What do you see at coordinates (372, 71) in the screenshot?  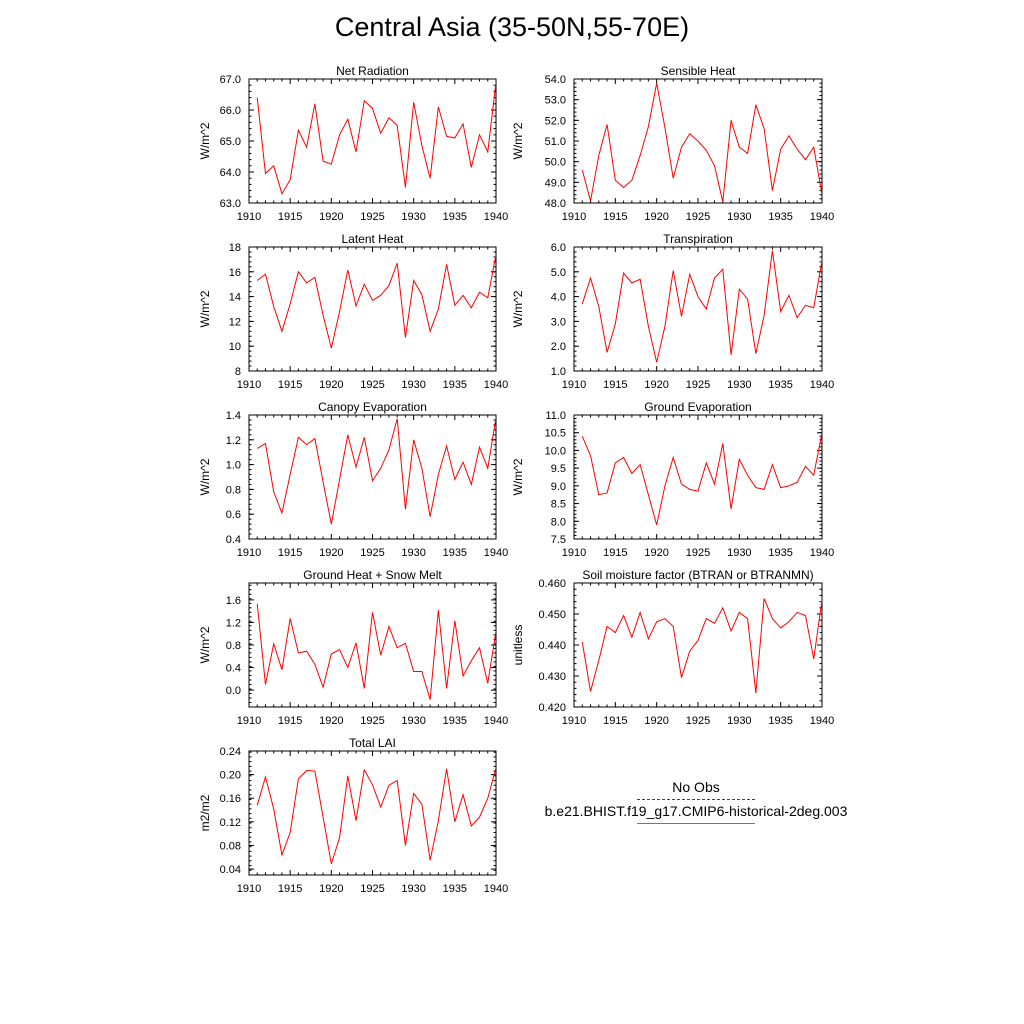 I see `panel-title: Net Radiation` at bounding box center [372, 71].